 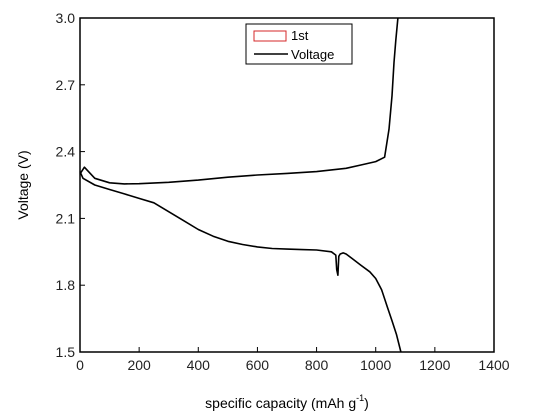 I want to click on x-tick-label: 600, so click(x=258, y=365).